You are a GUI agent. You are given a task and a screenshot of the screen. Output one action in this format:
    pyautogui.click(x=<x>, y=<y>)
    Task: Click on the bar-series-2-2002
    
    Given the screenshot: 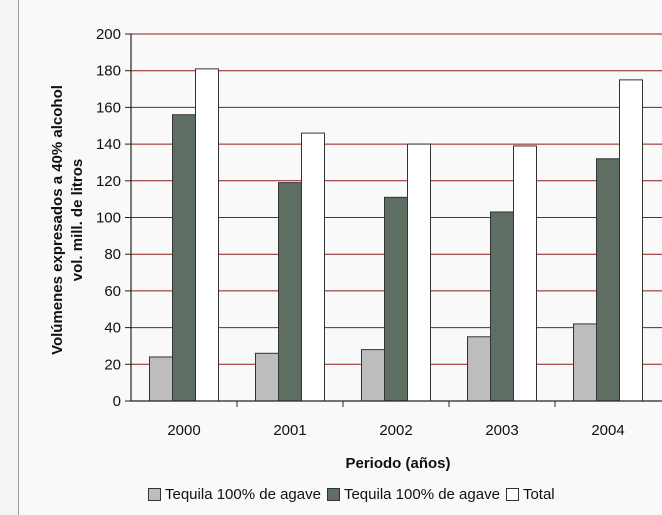 What is the action you would take?
    pyautogui.click(x=396, y=299)
    